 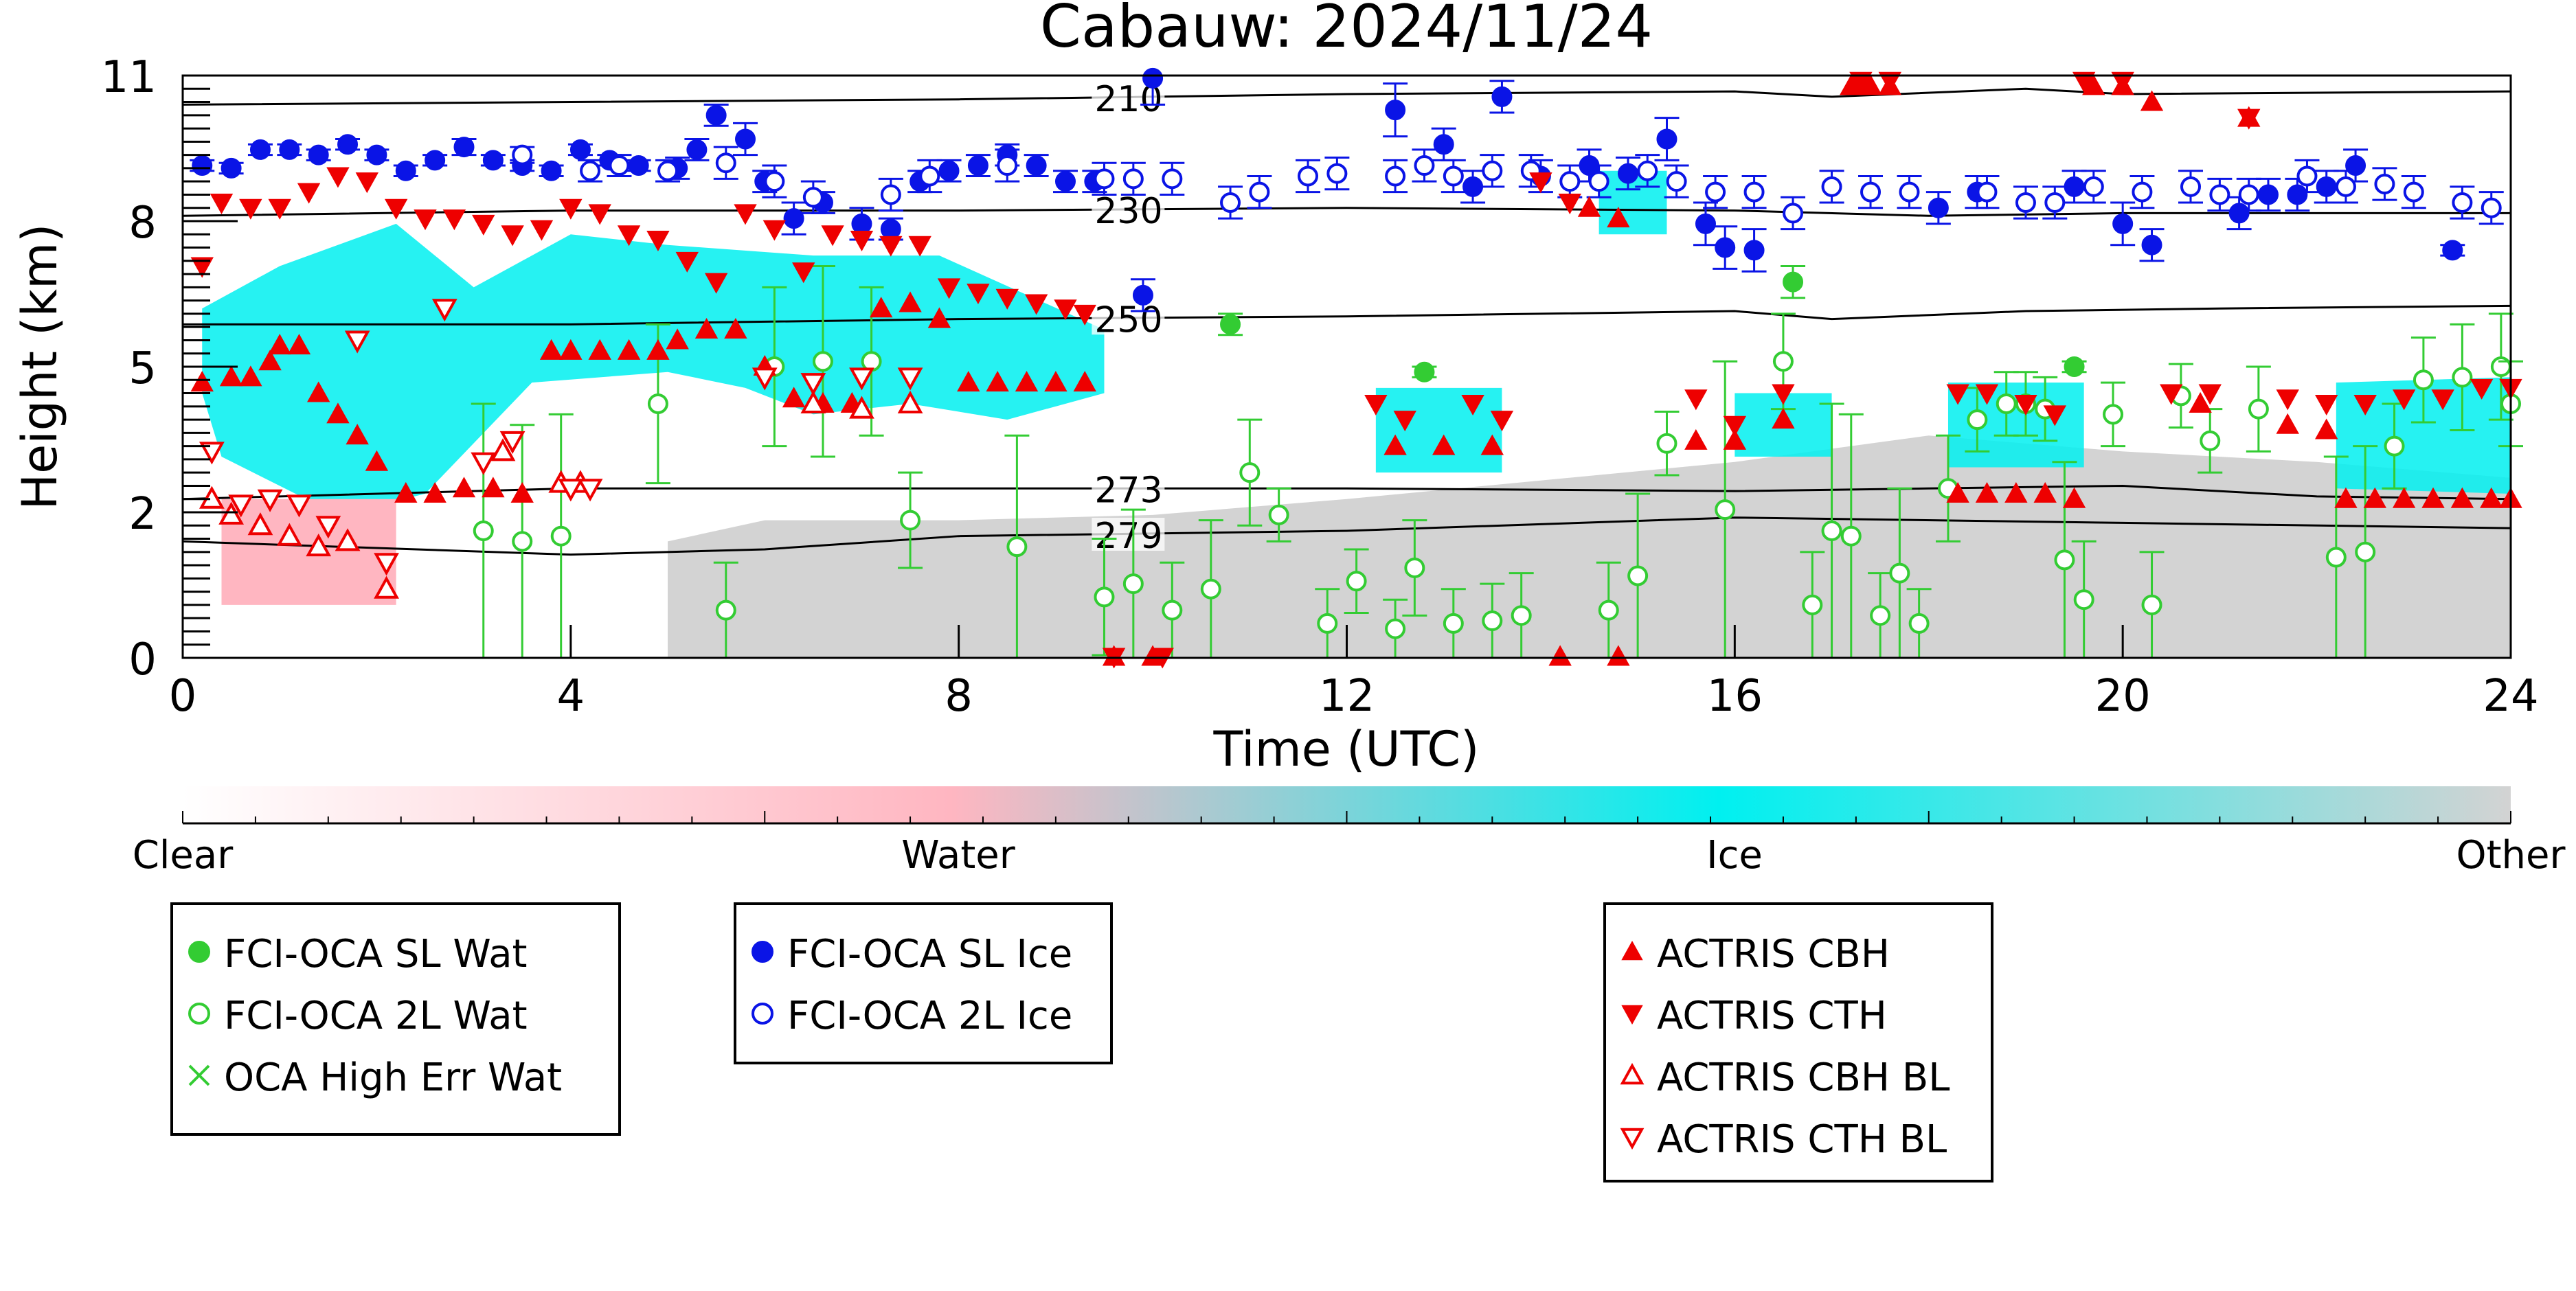 What do you see at coordinates (1347, 697) in the screenshot?
I see `x-tick-label: 12` at bounding box center [1347, 697].